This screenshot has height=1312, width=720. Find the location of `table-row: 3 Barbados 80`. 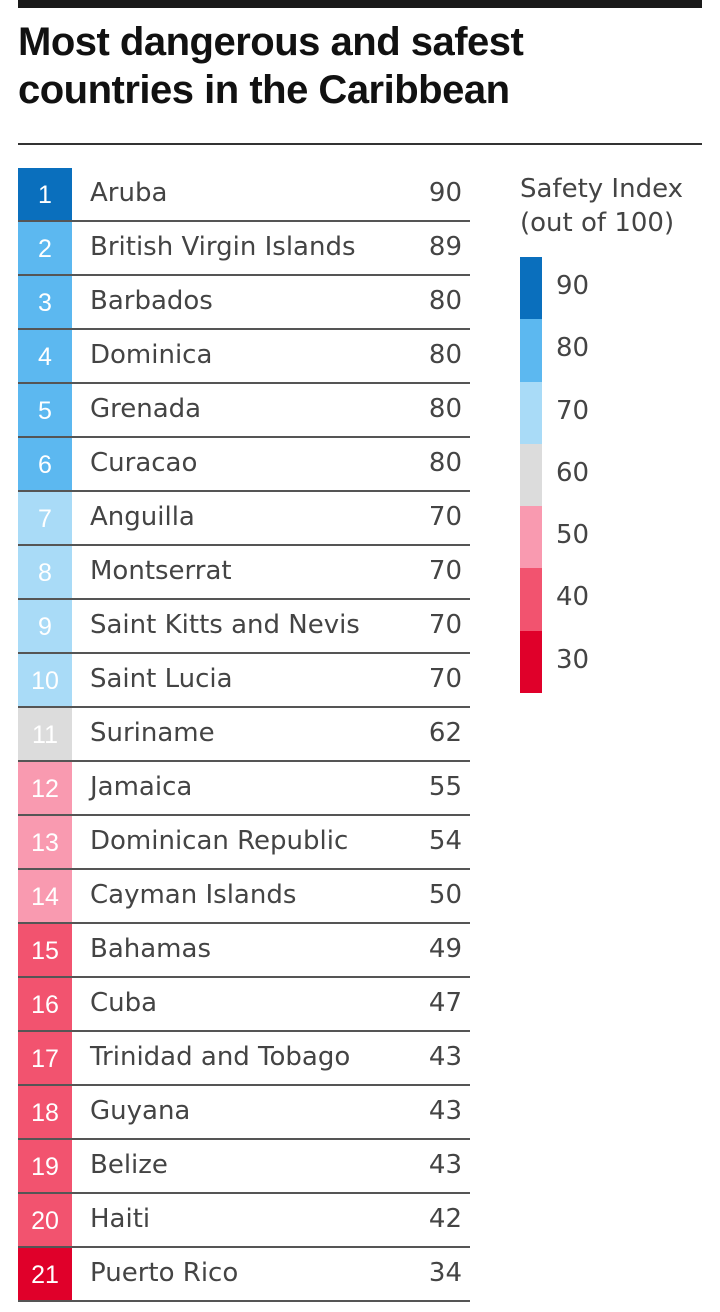

table-row: 3 Barbados 80 is located at coordinates (244, 303).